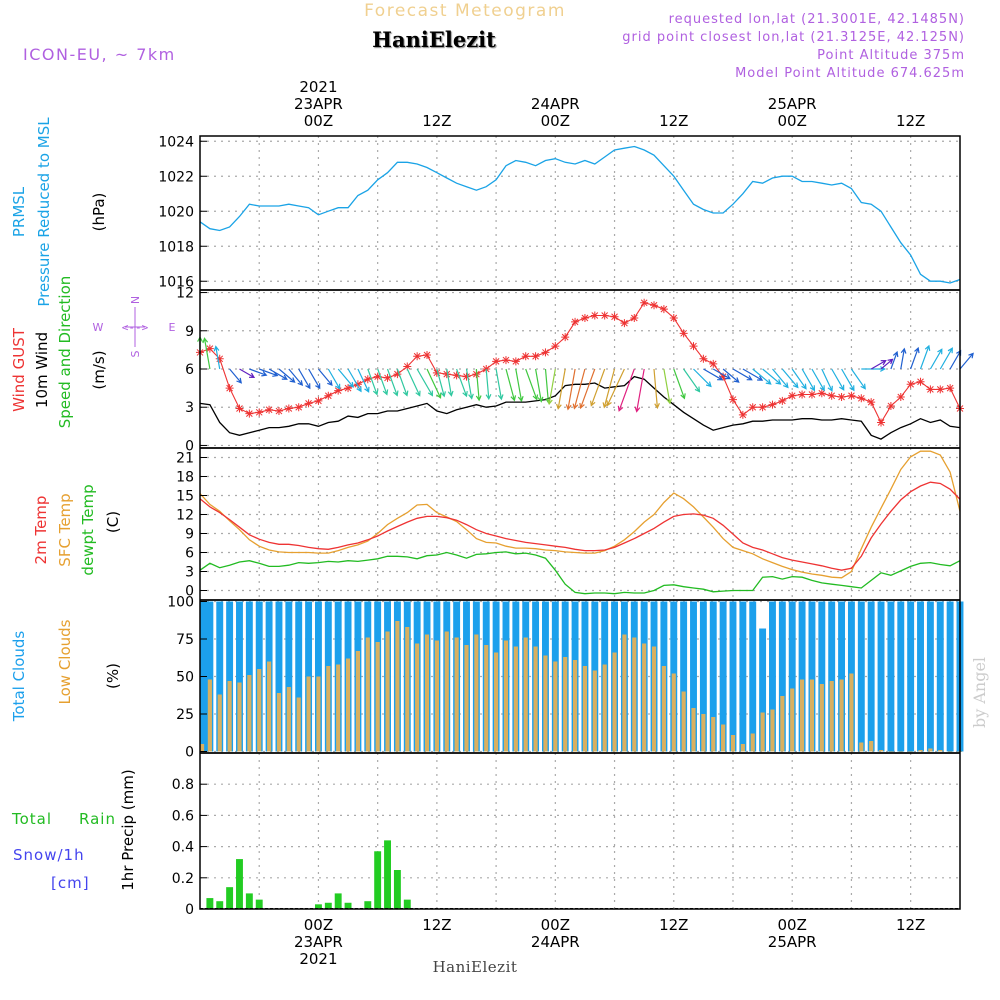  What do you see at coordinates (65, 352) in the screenshot?
I see `wind-direction-label: Speed and Direction` at bounding box center [65, 352].